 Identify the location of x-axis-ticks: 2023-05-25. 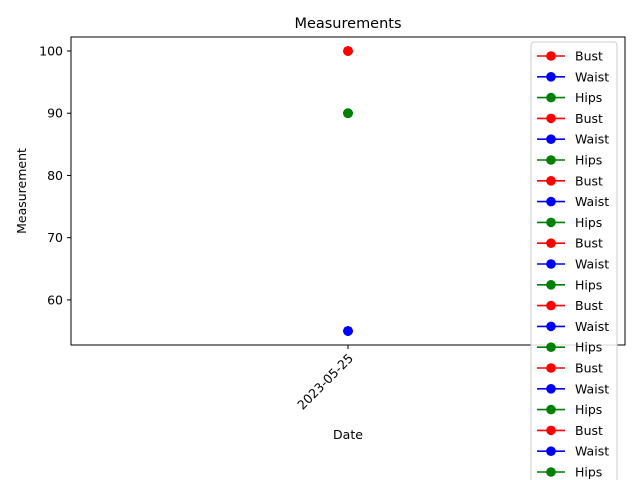
(325, 378).